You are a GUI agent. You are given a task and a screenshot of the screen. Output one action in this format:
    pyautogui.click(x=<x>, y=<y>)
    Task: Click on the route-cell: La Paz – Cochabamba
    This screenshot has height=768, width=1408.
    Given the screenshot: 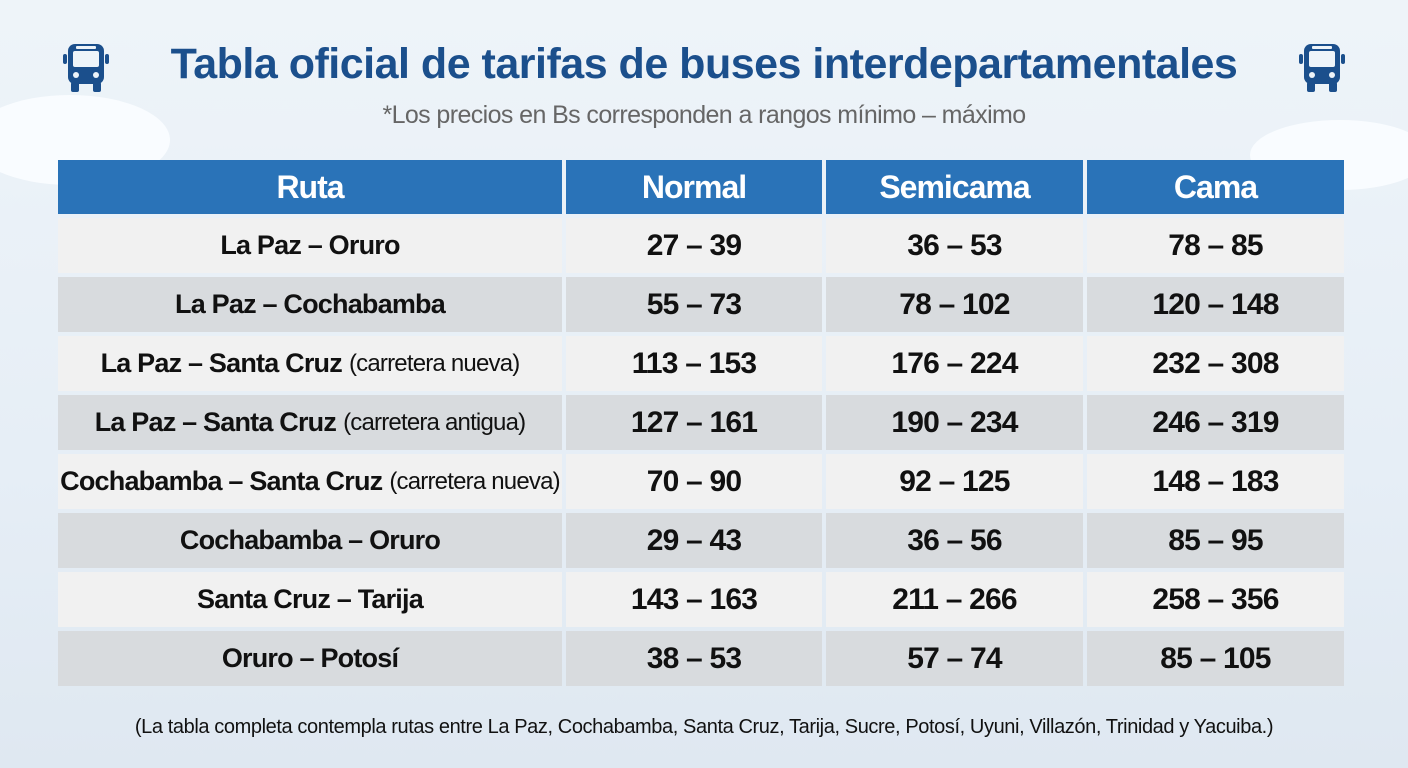 What is the action you would take?
    pyautogui.click(x=310, y=304)
    